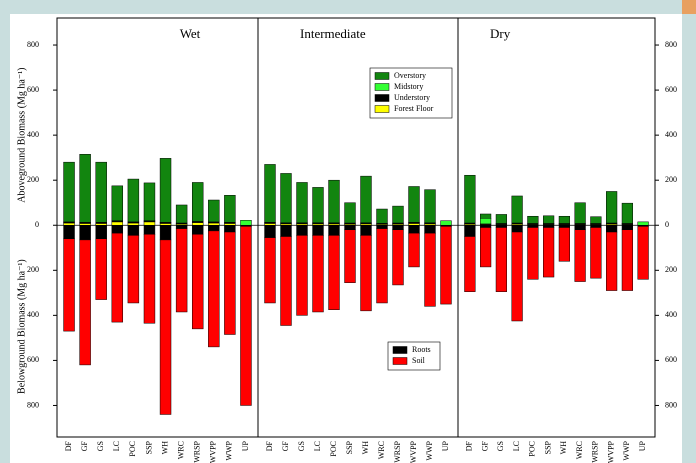 Image resolution: width=696 pixels, height=463 pixels. Describe the element at coordinates (21, 326) in the screenshot. I see `y-axis-label-bottom: Belowground Biomass (Mg ha⁻¹)` at that location.